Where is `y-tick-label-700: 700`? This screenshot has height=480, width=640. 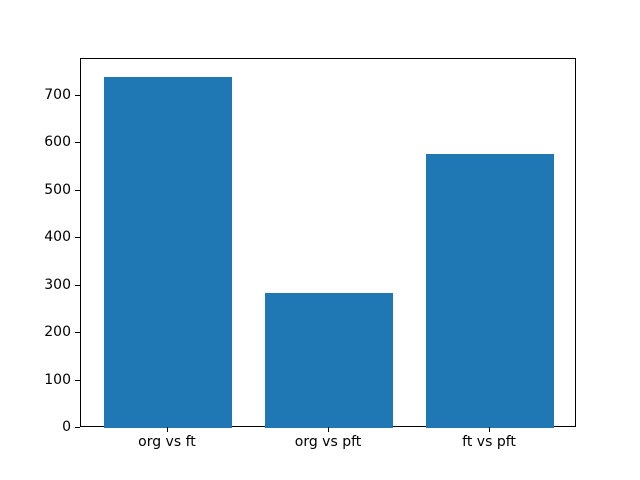 y-tick-label-700: 700 is located at coordinates (57, 94).